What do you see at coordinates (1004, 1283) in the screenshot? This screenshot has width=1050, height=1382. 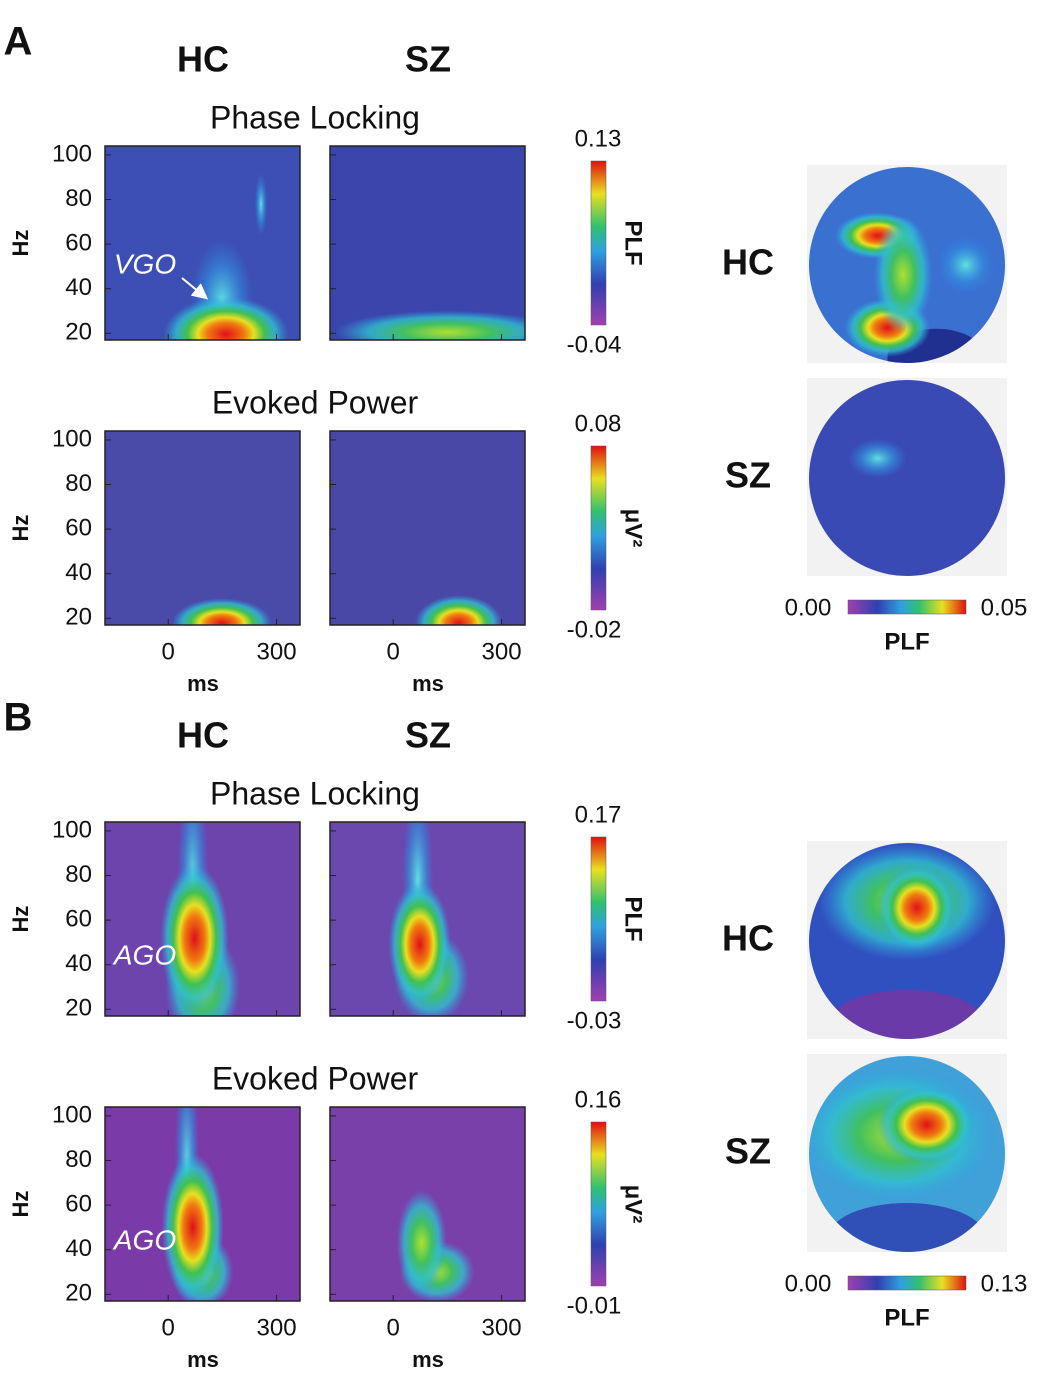 I see `topomap-scale-max: 0.13` at bounding box center [1004, 1283].